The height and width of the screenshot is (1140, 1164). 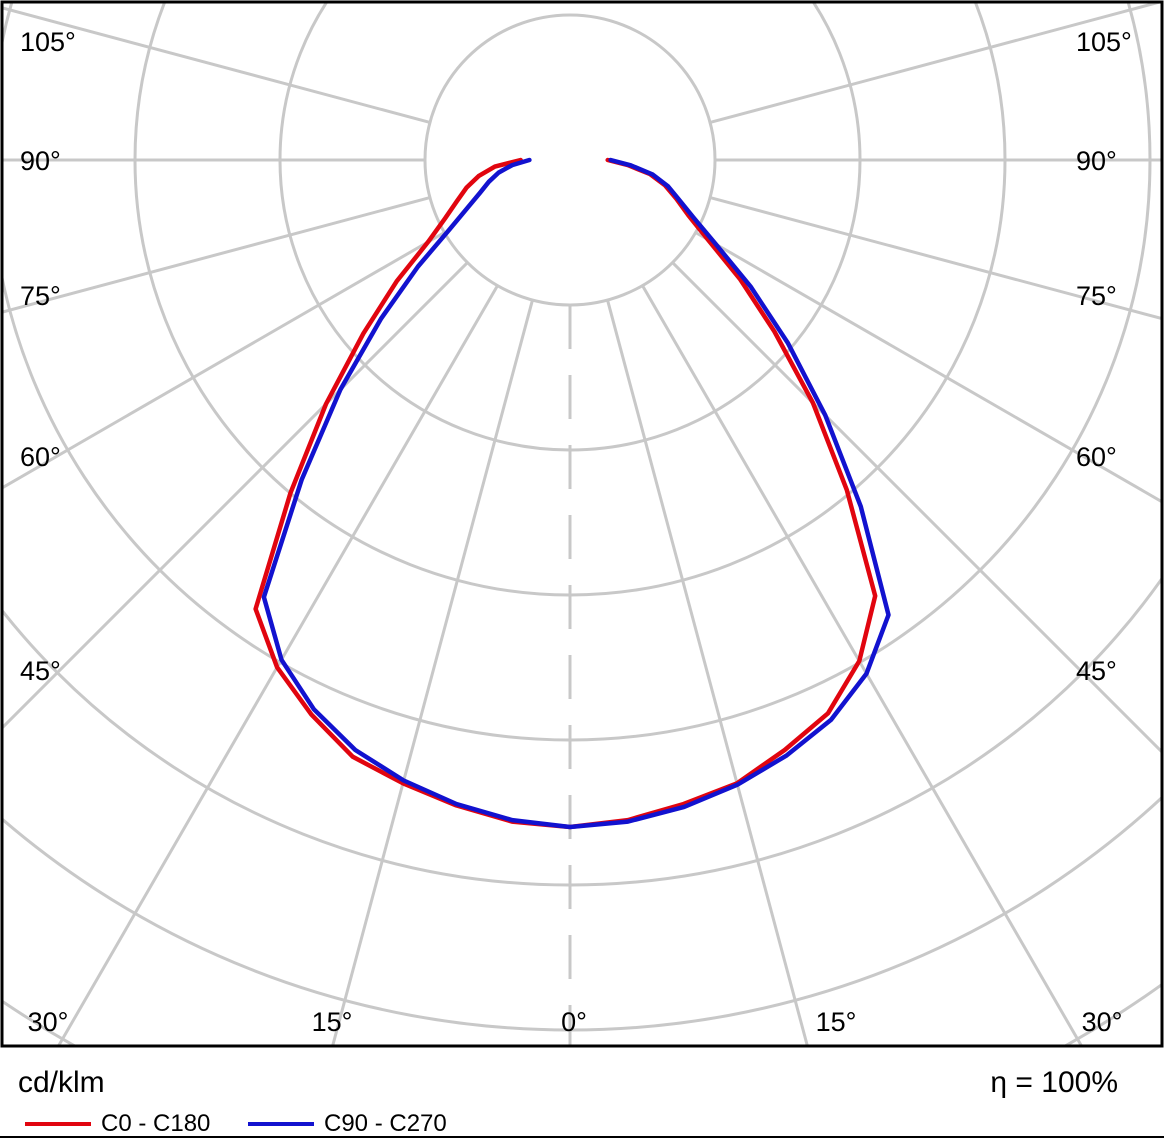 What do you see at coordinates (281, 1124) in the screenshot?
I see `legend-line-blue` at bounding box center [281, 1124].